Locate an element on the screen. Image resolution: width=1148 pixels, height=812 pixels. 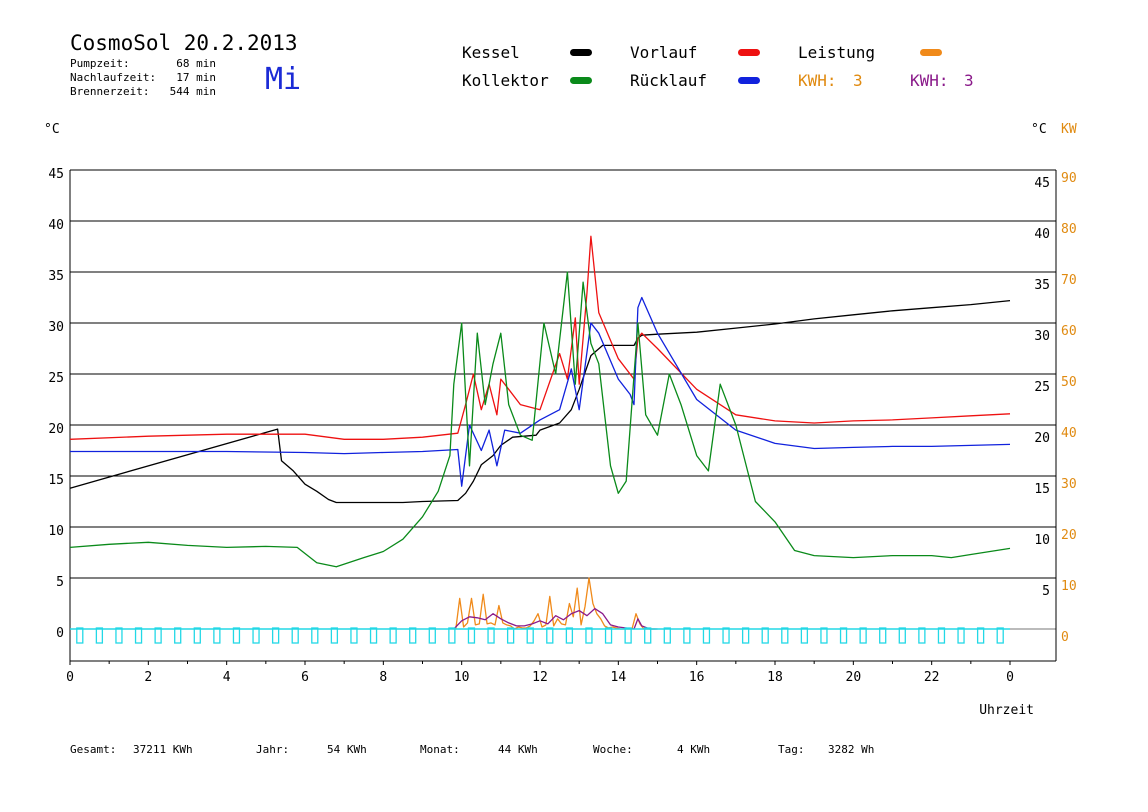
y-tick-label-40: 40 is located at coordinates (56, 225).